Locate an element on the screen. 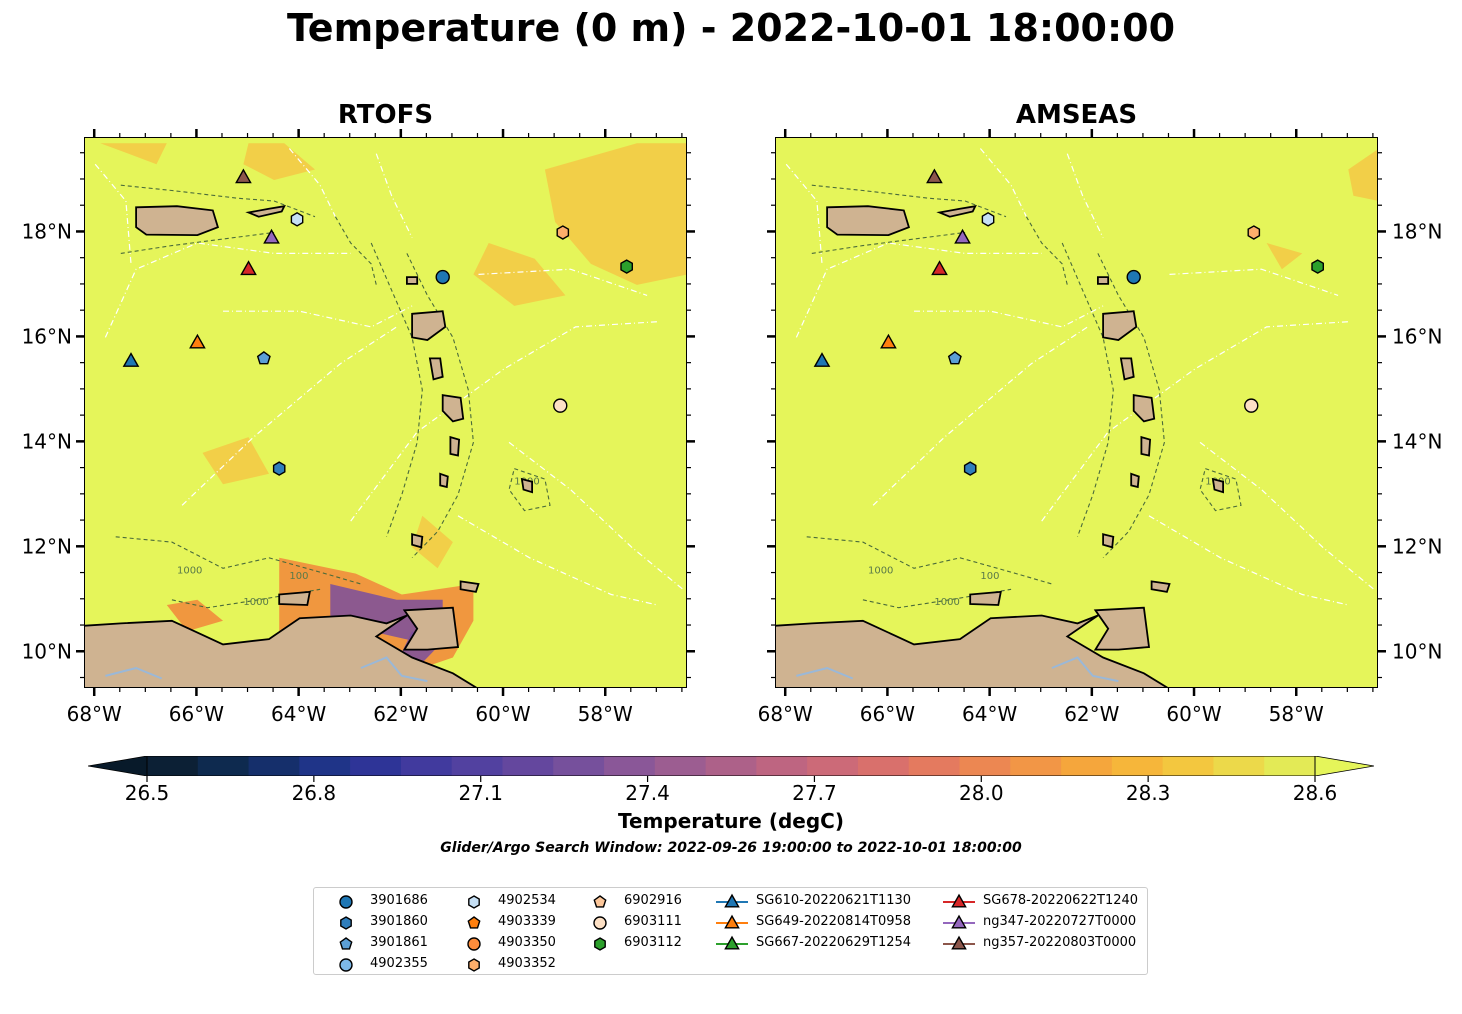 The width and height of the screenshot is (1462, 1014). sst-anomaly-patch is located at coordinates (194, 615).